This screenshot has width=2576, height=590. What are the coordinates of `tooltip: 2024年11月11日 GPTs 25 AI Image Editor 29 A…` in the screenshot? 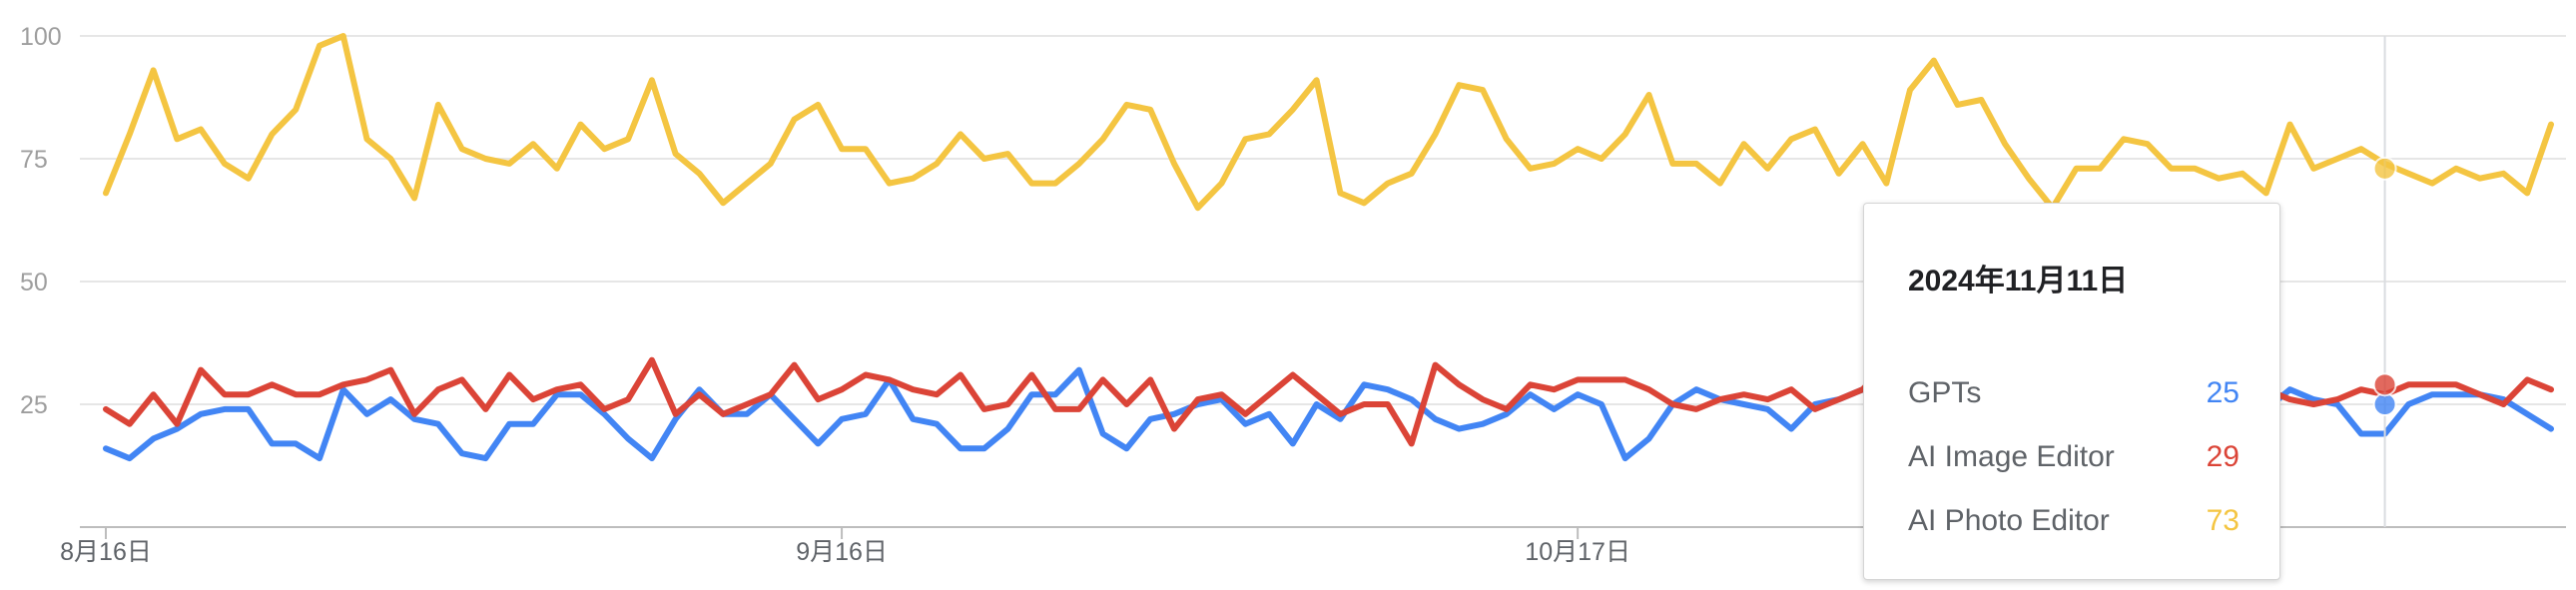 It's located at (2071, 391).